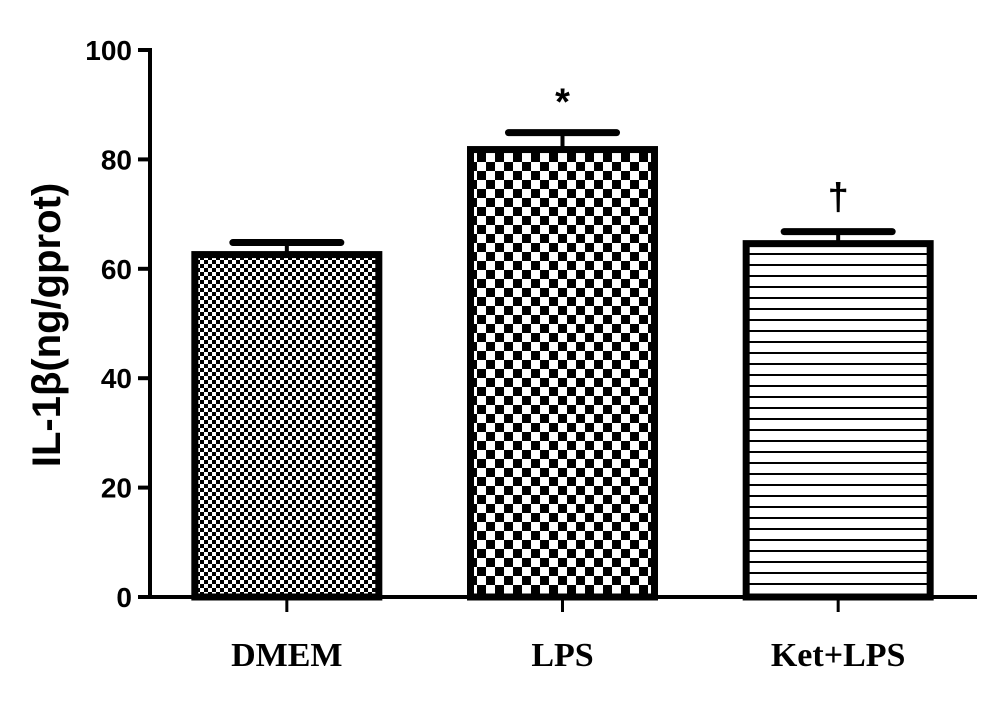 Image resolution: width=995 pixels, height=715 pixels. Describe the element at coordinates (116, 488) in the screenshot. I see `y-tick-label: 20` at that location.